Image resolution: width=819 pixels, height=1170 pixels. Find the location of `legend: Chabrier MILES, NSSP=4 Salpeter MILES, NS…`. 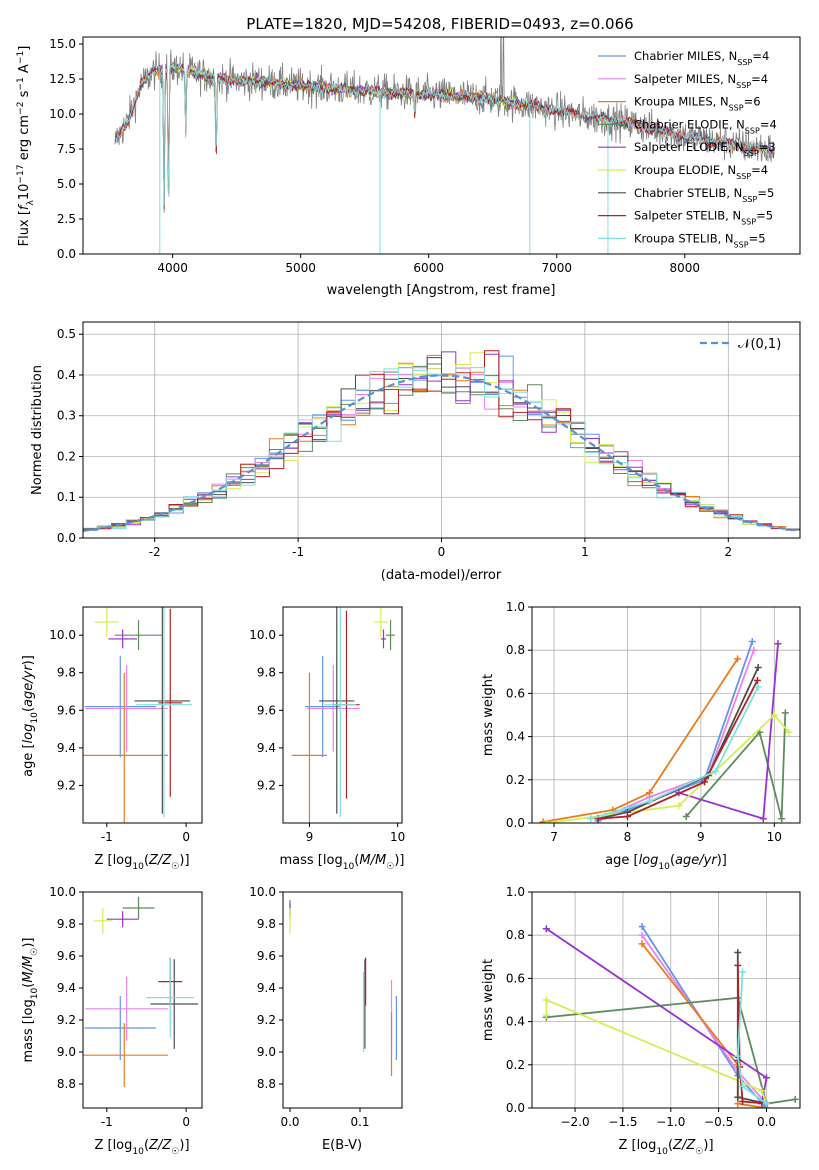

legend: Chabrier MILES, NSSP=4 Salpeter MILES, NS… is located at coordinates (687, 149).